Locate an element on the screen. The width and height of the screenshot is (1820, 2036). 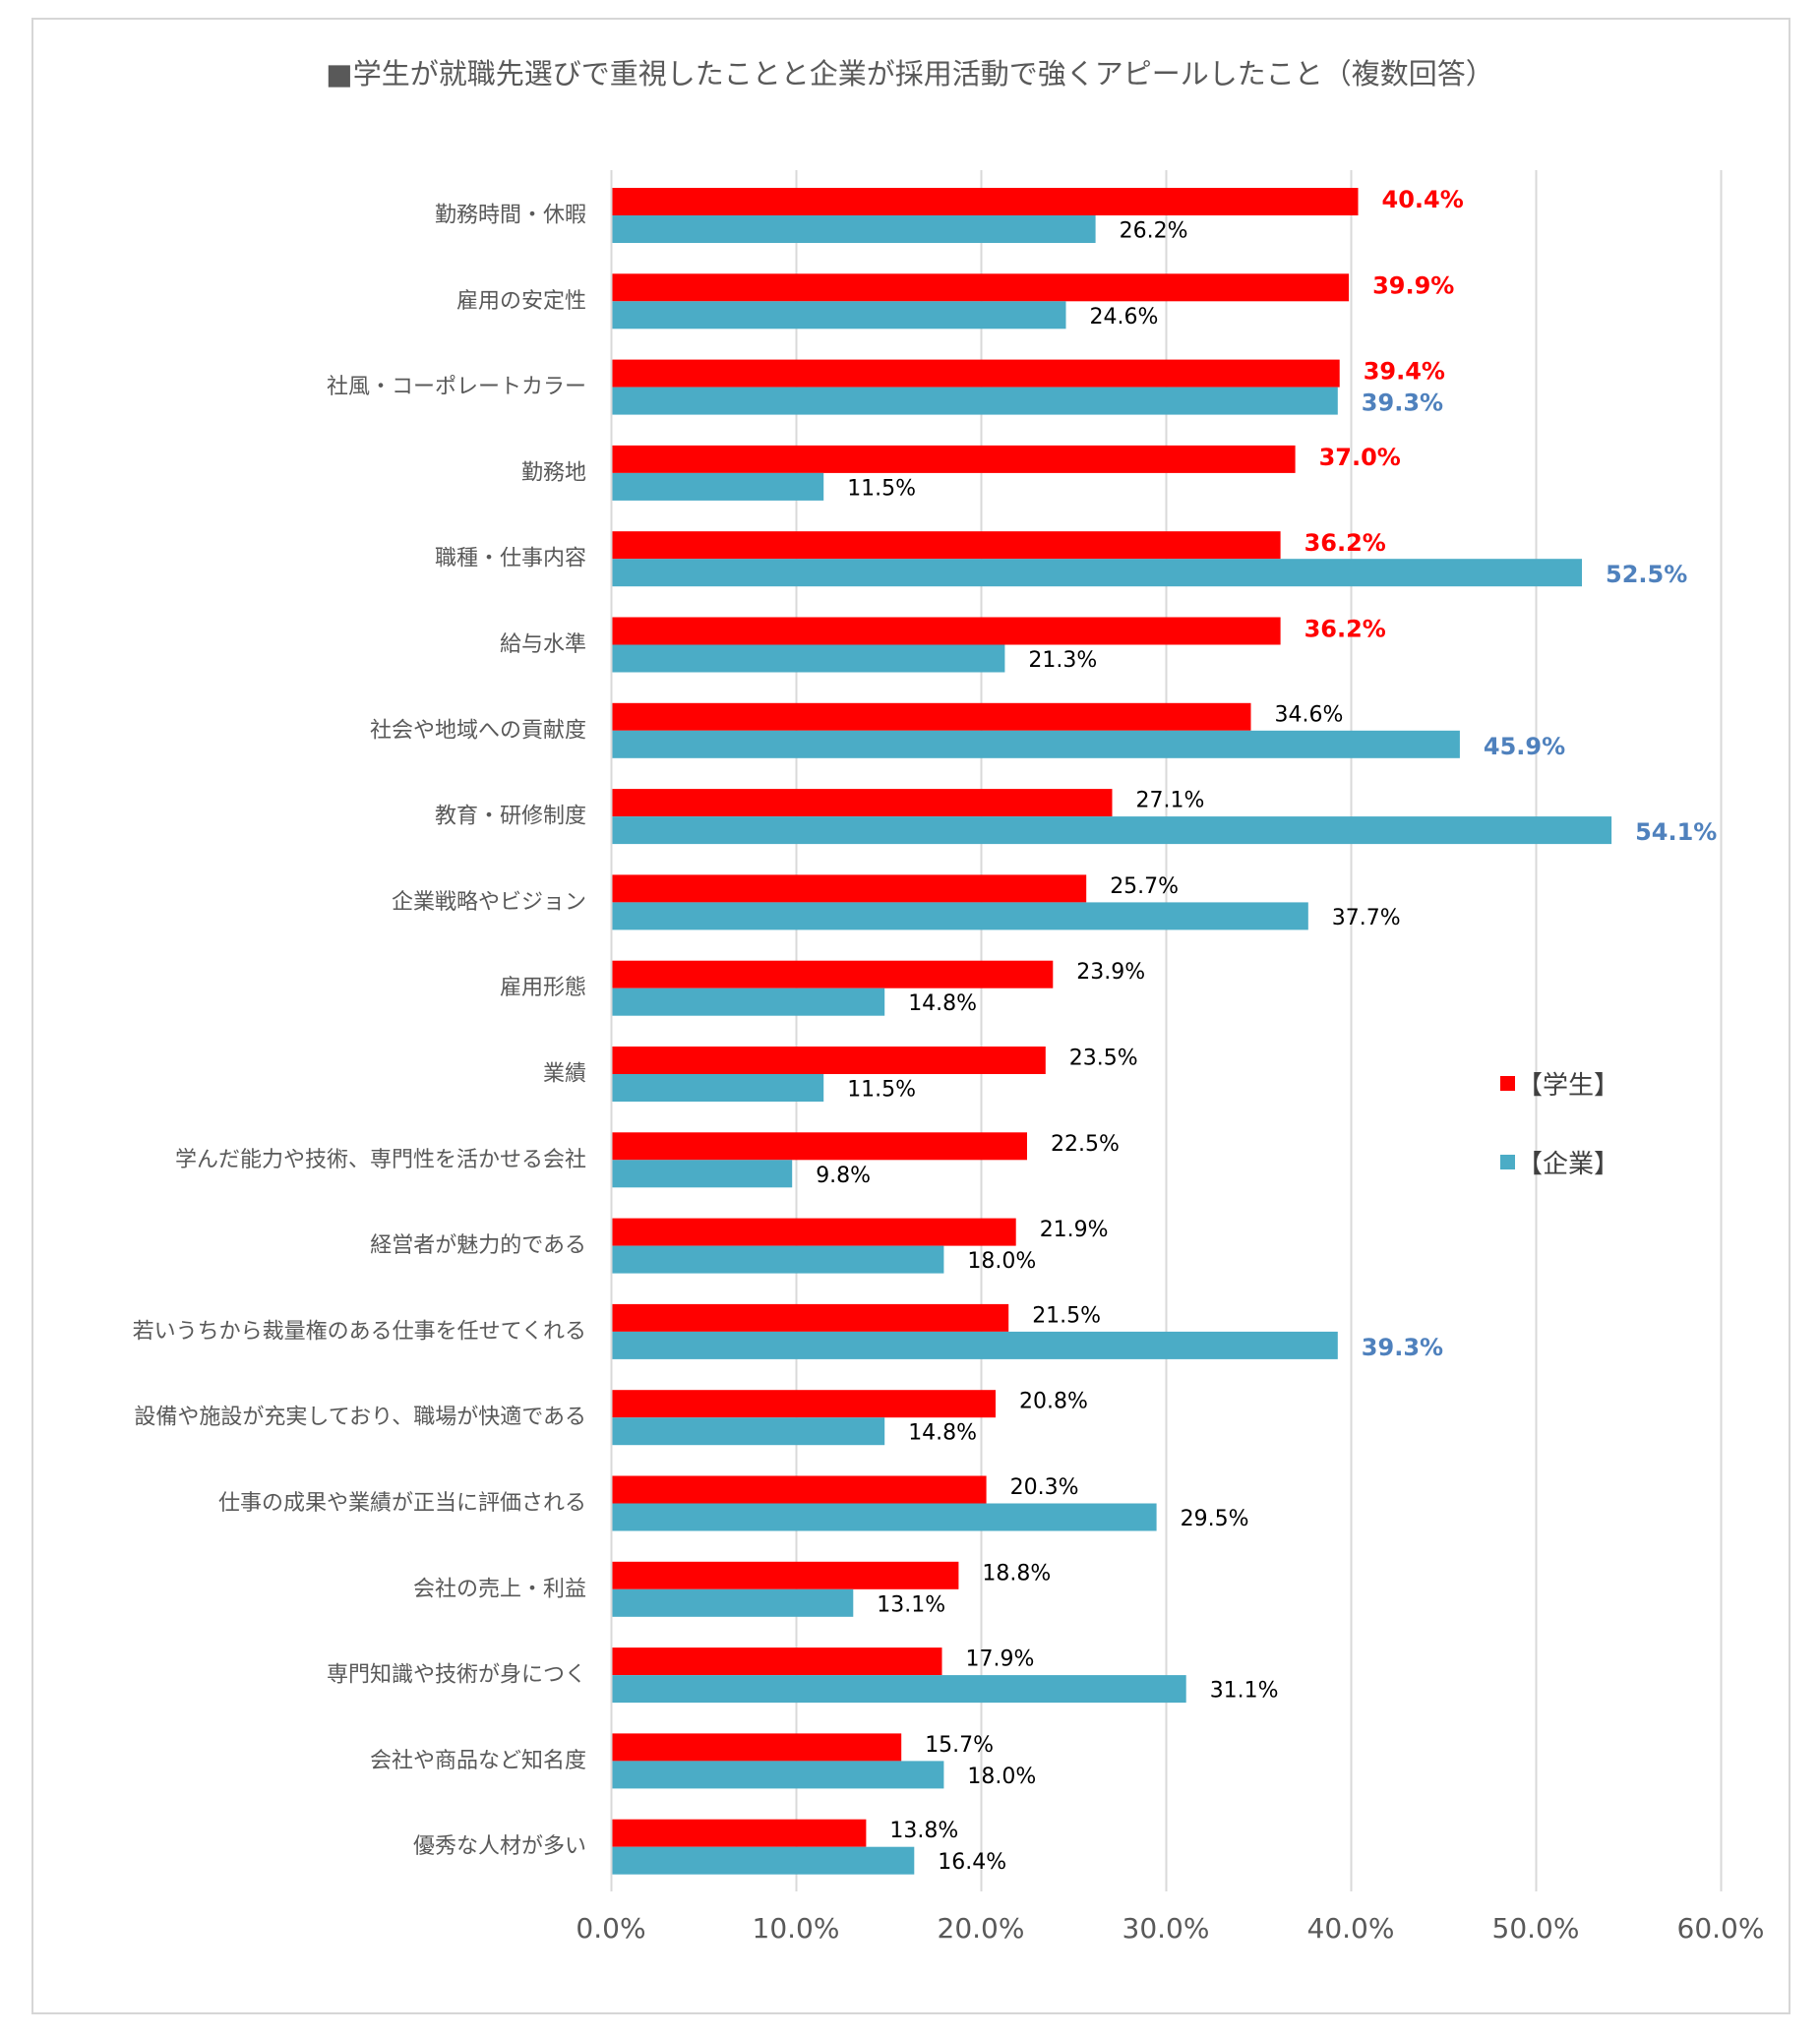
data-label-students: 20.8% is located at coordinates (1053, 1402).